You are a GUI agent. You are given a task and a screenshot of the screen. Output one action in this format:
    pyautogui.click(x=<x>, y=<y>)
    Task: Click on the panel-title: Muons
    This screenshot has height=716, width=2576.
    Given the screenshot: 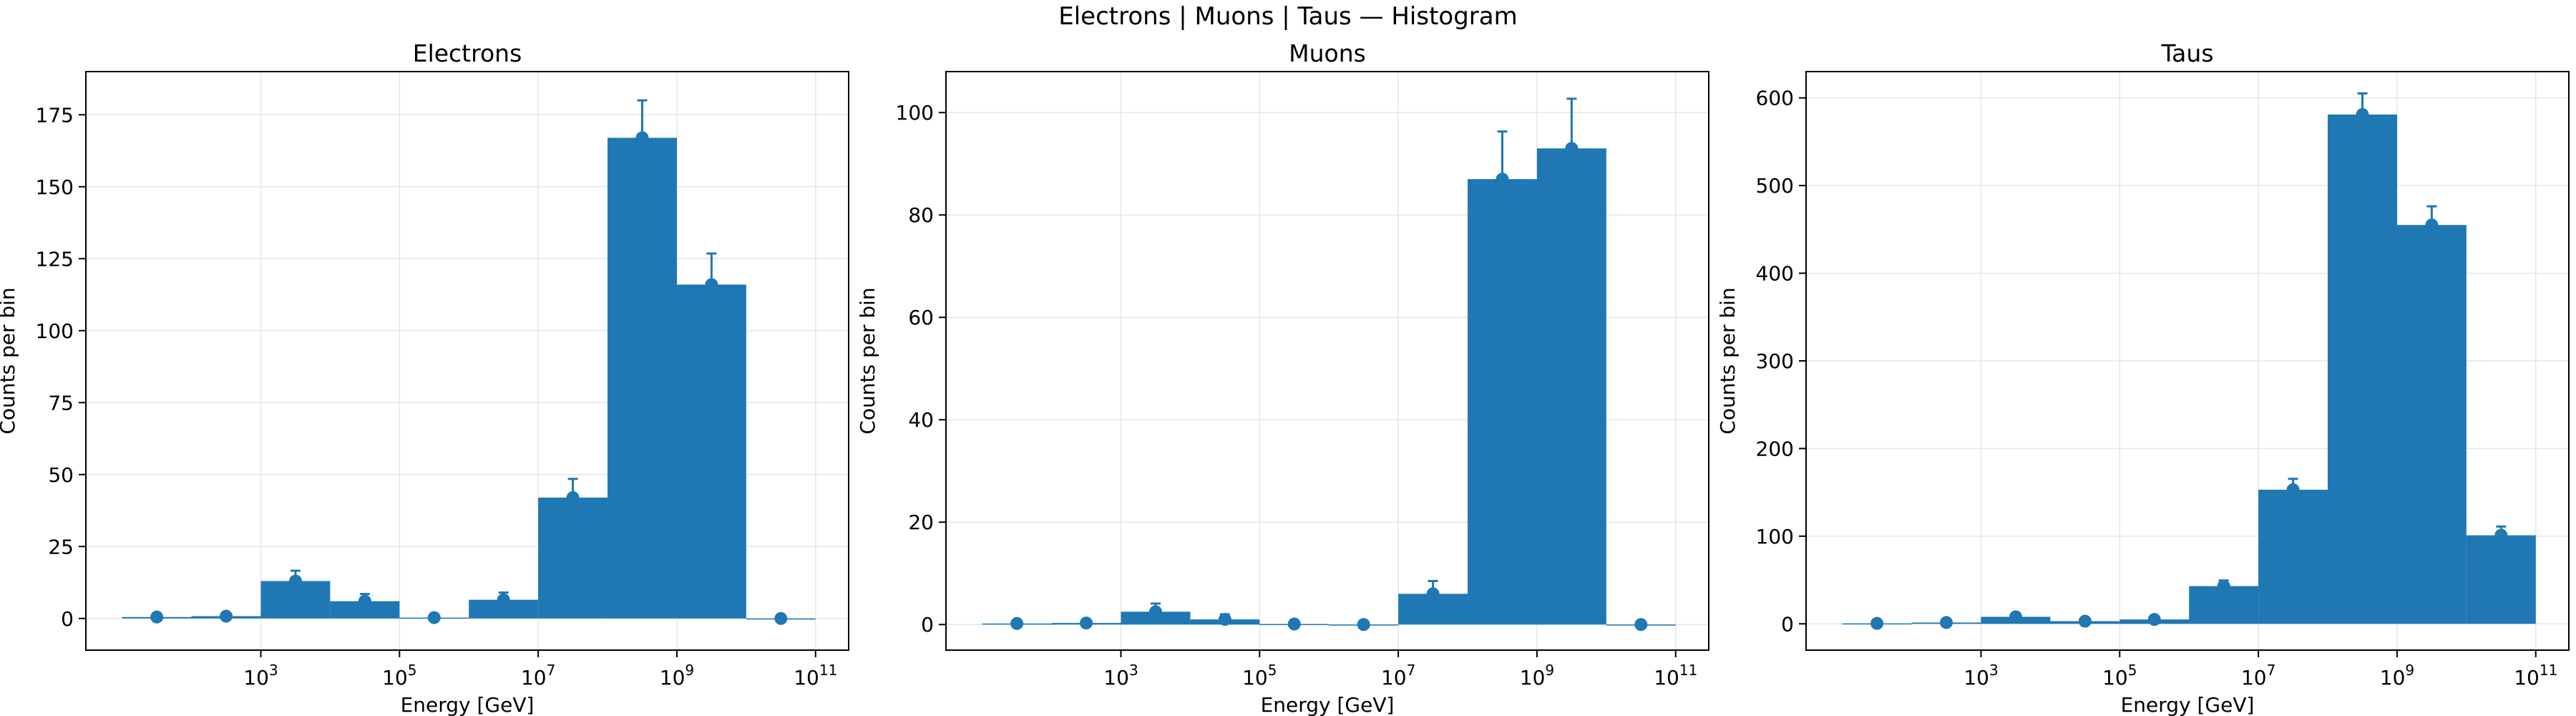 What is the action you would take?
    pyautogui.click(x=1327, y=53)
    